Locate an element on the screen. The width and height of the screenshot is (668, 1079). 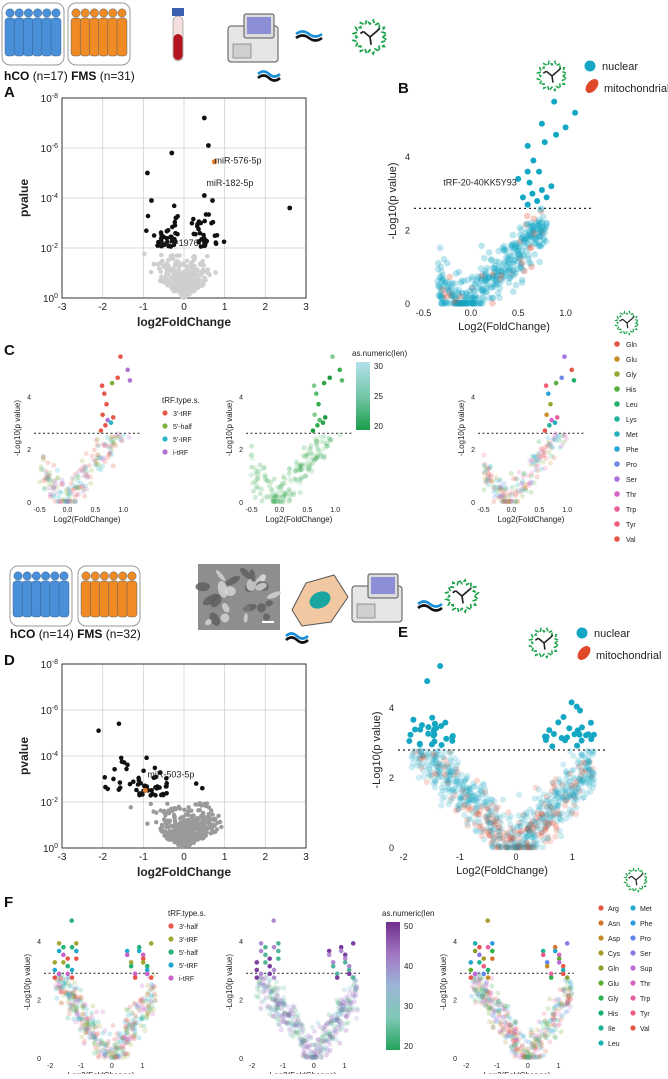
legend-trf-type-f-label: 3'-half is located at coordinates (188, 927).